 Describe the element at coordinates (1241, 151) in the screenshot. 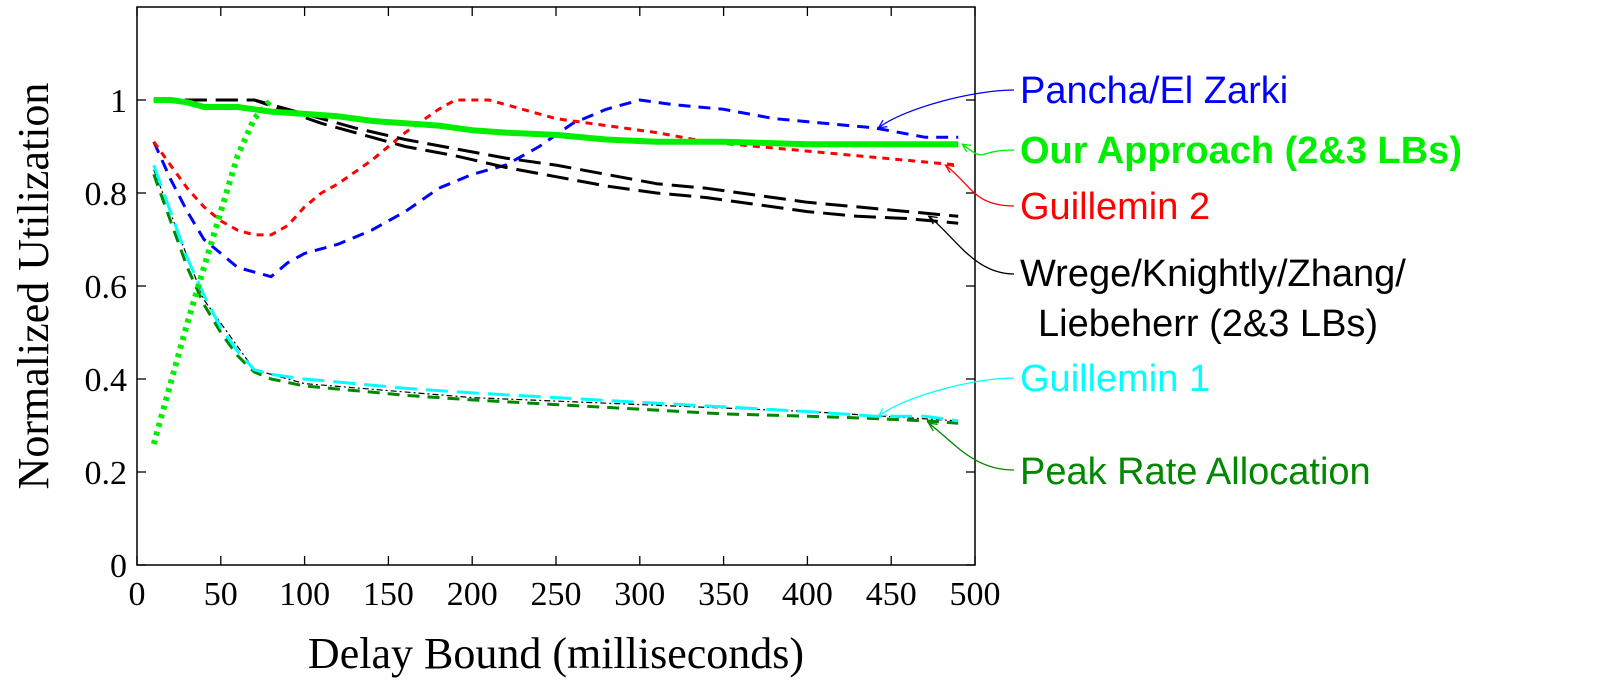

I see `legend-label-ours: Our Approach (2&3 LBs)` at that location.